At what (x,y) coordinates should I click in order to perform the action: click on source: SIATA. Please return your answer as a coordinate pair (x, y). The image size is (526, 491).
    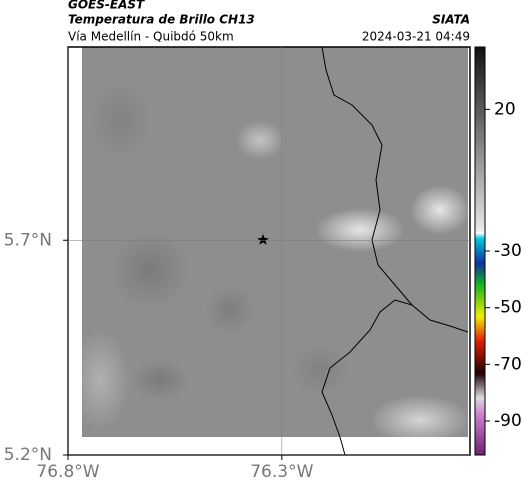
    Looking at the image, I should click on (451, 20).